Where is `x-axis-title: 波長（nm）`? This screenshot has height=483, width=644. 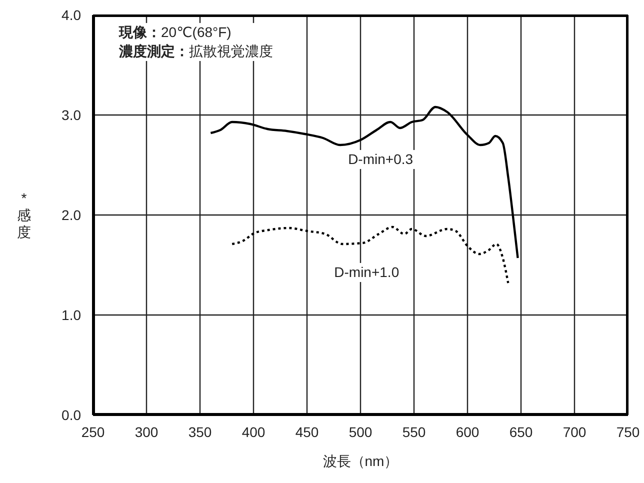 x-axis-title: 波長（nm） is located at coordinates (361, 462).